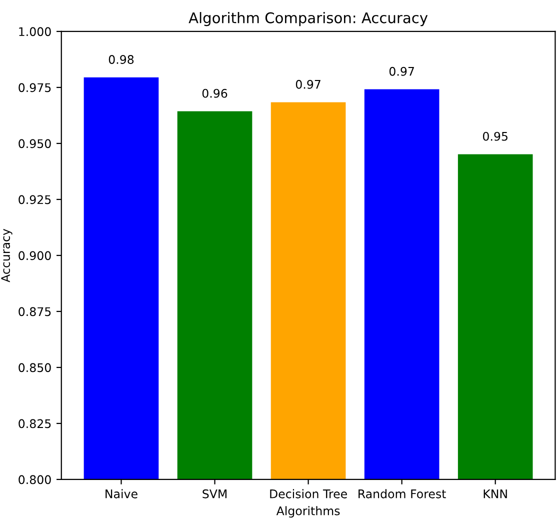 The width and height of the screenshot is (558, 524). What do you see at coordinates (495, 136) in the screenshot?
I see `data-label: 0.95` at bounding box center [495, 136].